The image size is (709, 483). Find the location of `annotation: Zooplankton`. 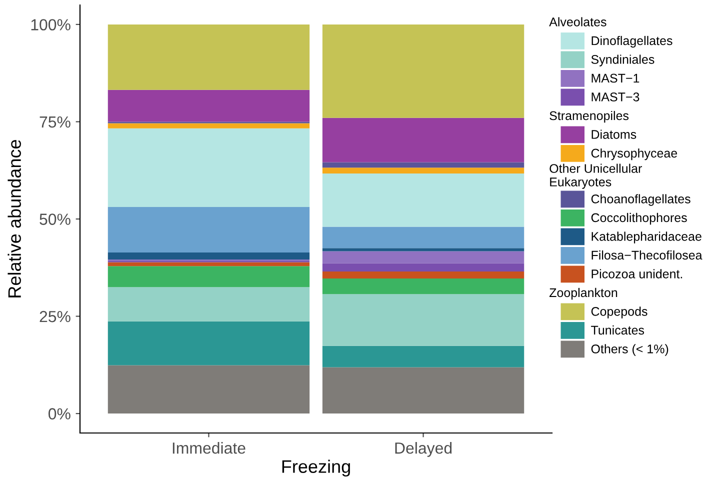

annotation: Zooplankton is located at coordinates (583, 294).